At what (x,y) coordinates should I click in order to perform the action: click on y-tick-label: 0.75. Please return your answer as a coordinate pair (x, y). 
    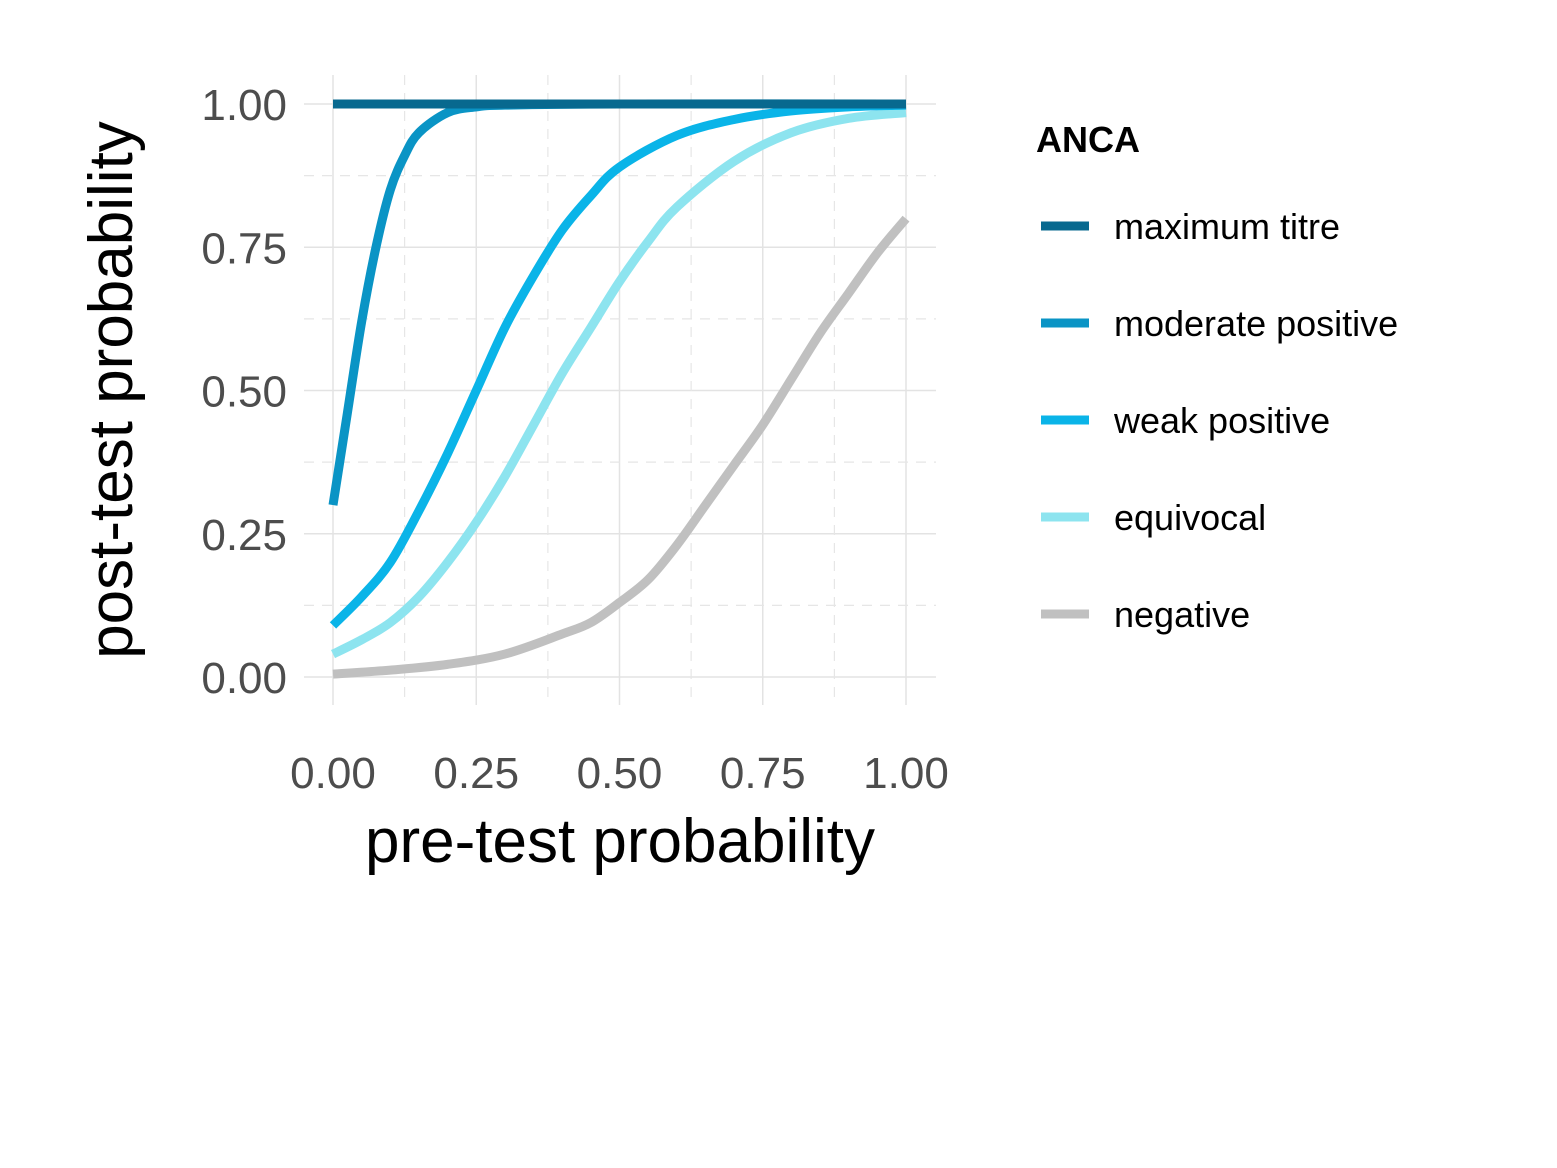
    Looking at the image, I should click on (244, 248).